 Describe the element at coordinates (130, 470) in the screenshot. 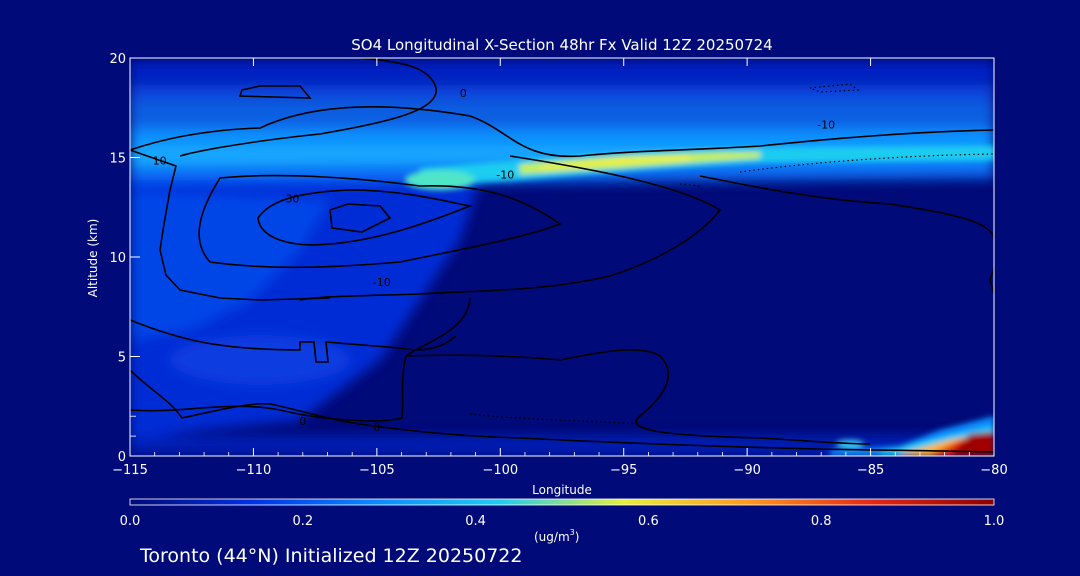

I see `x-tick-label: −115` at that location.